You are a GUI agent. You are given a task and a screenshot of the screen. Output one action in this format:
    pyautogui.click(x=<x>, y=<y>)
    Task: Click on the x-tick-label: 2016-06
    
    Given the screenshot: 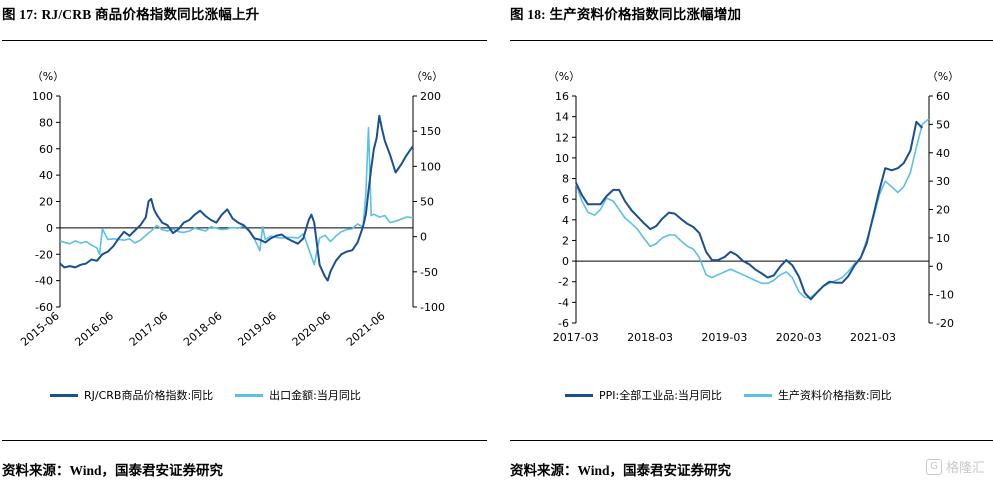 What is the action you would take?
    pyautogui.click(x=94, y=329)
    